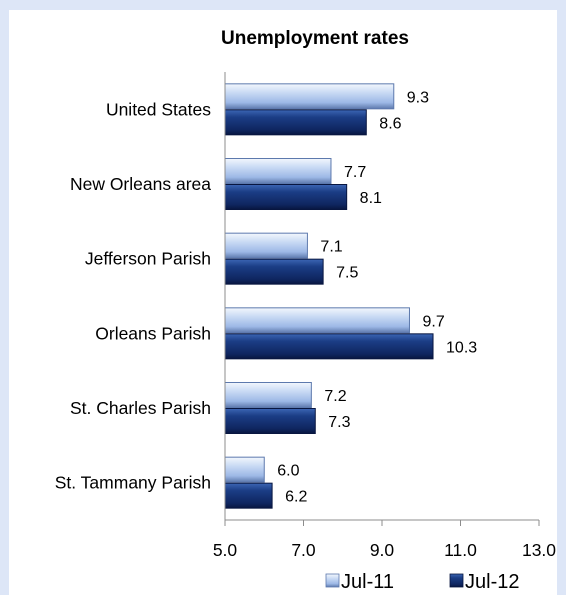 Image resolution: width=566 pixels, height=595 pixels. Describe the element at coordinates (266, 245) in the screenshot. I see `bar-jul-11-jefferson-parish` at that location.